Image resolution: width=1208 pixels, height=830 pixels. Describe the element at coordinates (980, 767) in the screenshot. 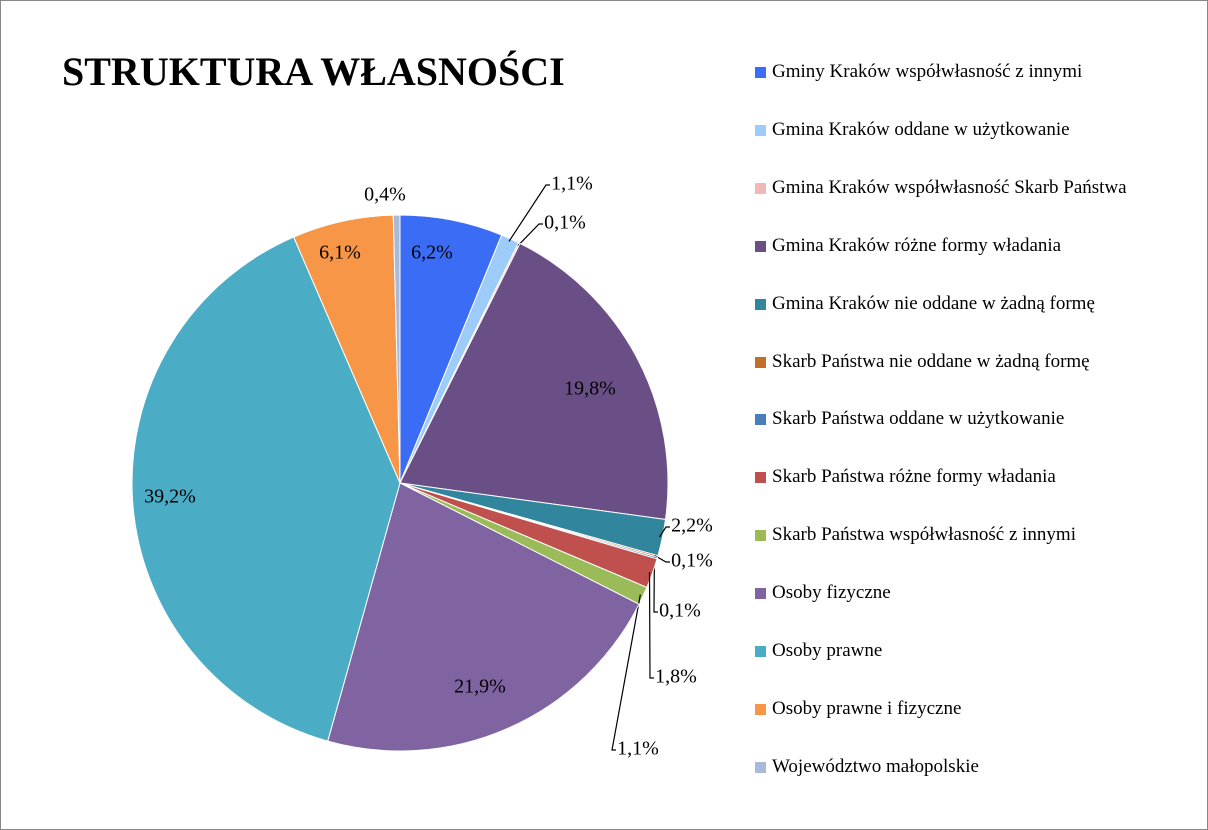

I see `legend-entry: Województwo małopolskie` at that location.